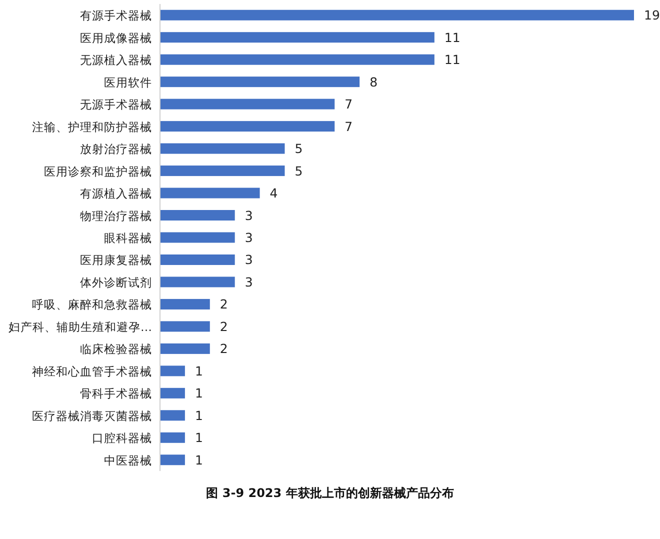 This screenshot has width=660, height=539. I want to click on y-tick-label: 放射治疗器械, so click(116, 149).